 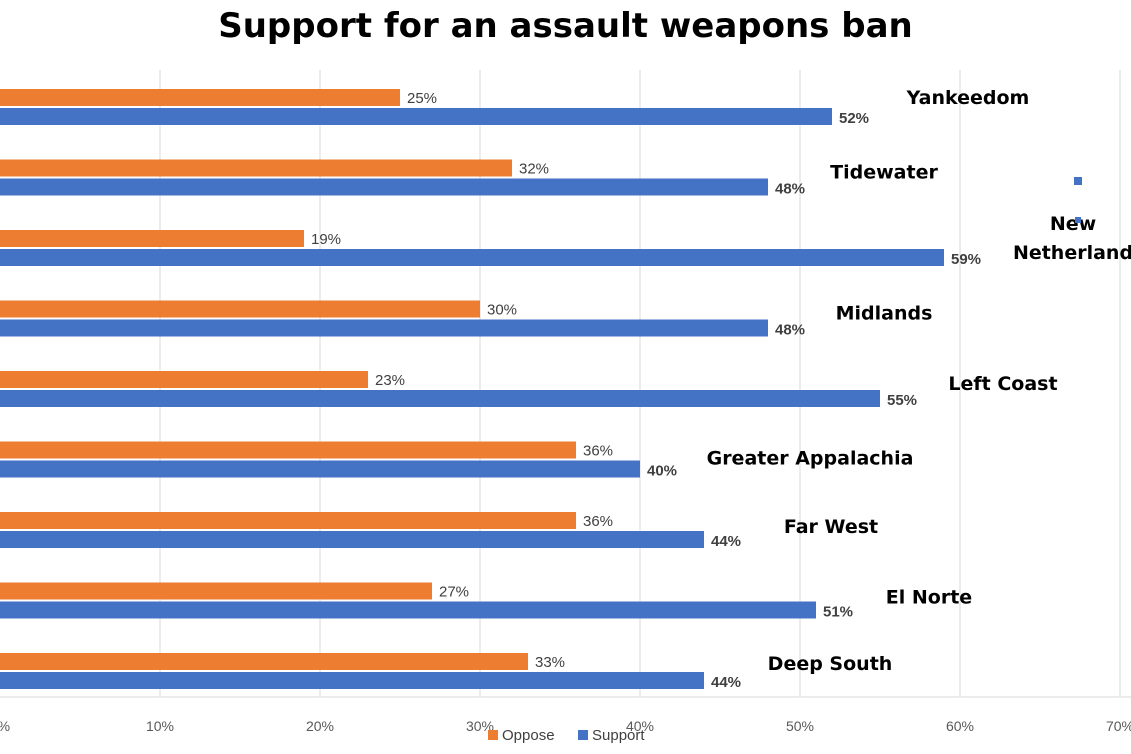 I want to click on category-label-line: Left Coast, so click(x=1002, y=384).